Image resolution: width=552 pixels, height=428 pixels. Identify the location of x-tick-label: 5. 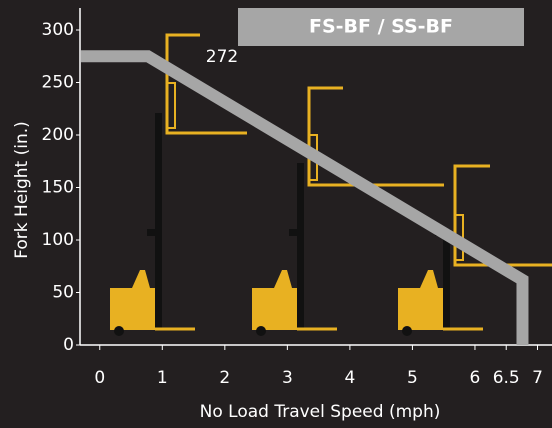
(412, 378).